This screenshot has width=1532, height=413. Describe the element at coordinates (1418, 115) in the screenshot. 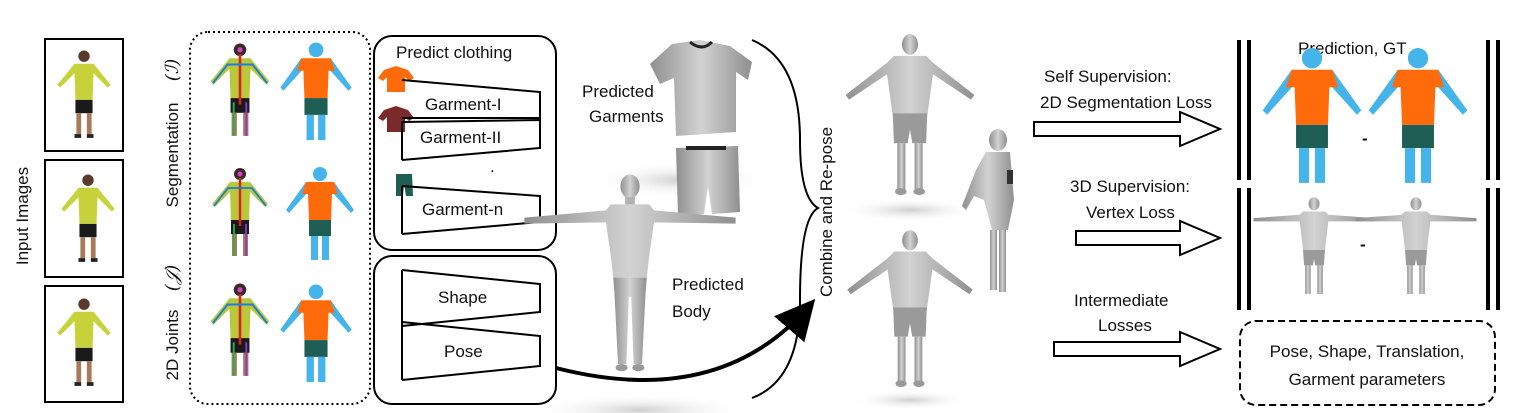

I see `gt-seg` at that location.